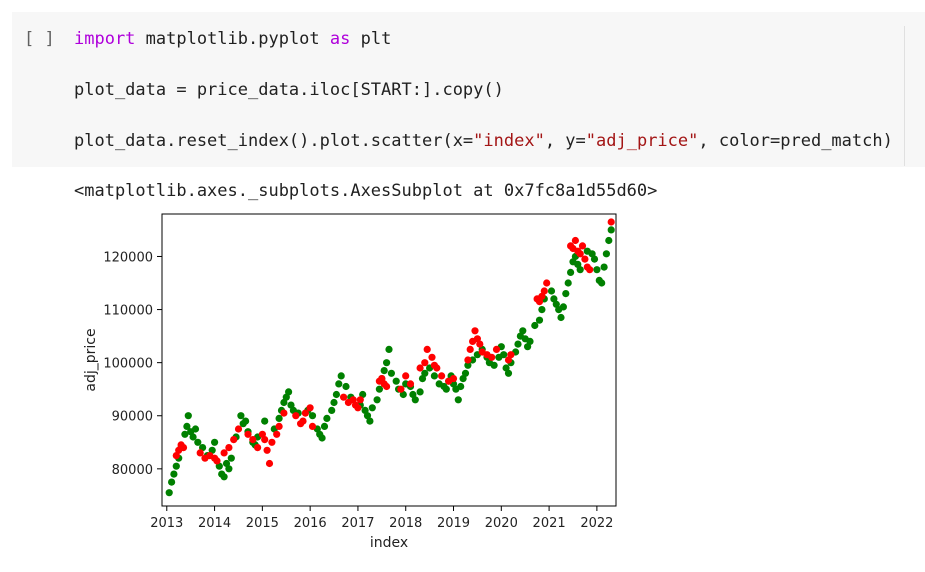 The height and width of the screenshot is (572, 925). What do you see at coordinates (310, 523) in the screenshot?
I see `x-tick-label: 2016` at bounding box center [310, 523].